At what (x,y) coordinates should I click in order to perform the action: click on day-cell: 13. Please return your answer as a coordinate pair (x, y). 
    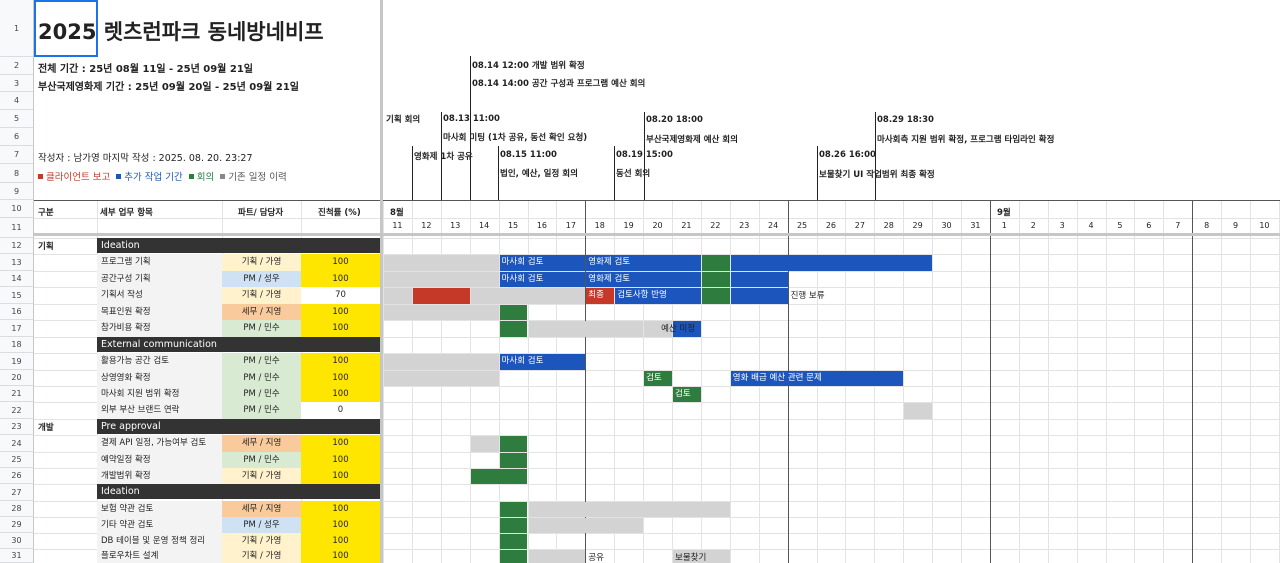
    Looking at the image, I should click on (455, 225).